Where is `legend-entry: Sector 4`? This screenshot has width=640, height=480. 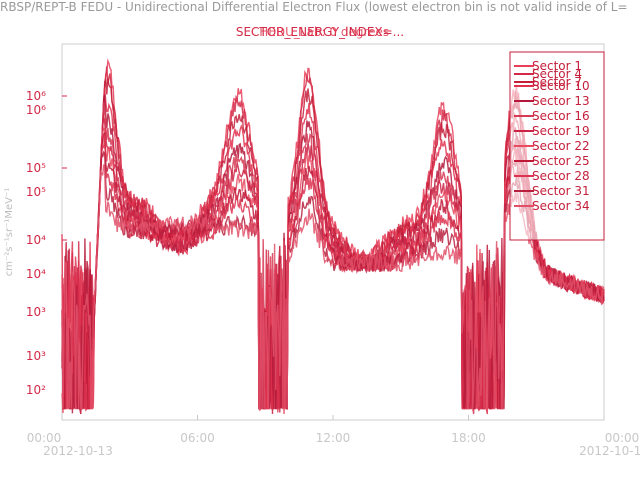
legend-entry: Sector 4 is located at coordinates (557, 74).